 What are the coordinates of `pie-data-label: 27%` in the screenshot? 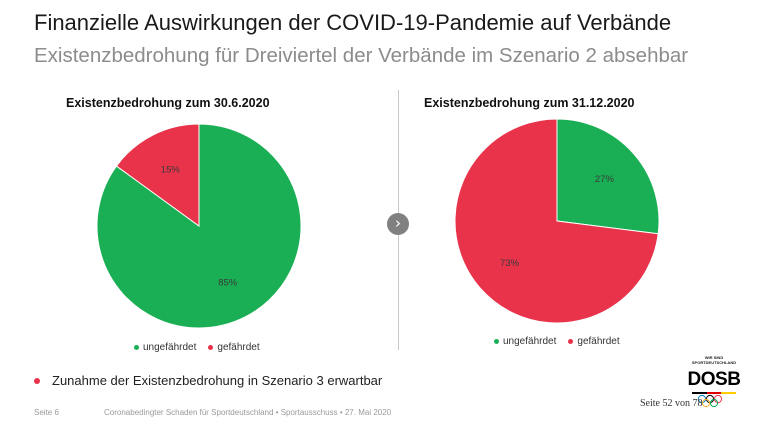 It's located at (605, 179).